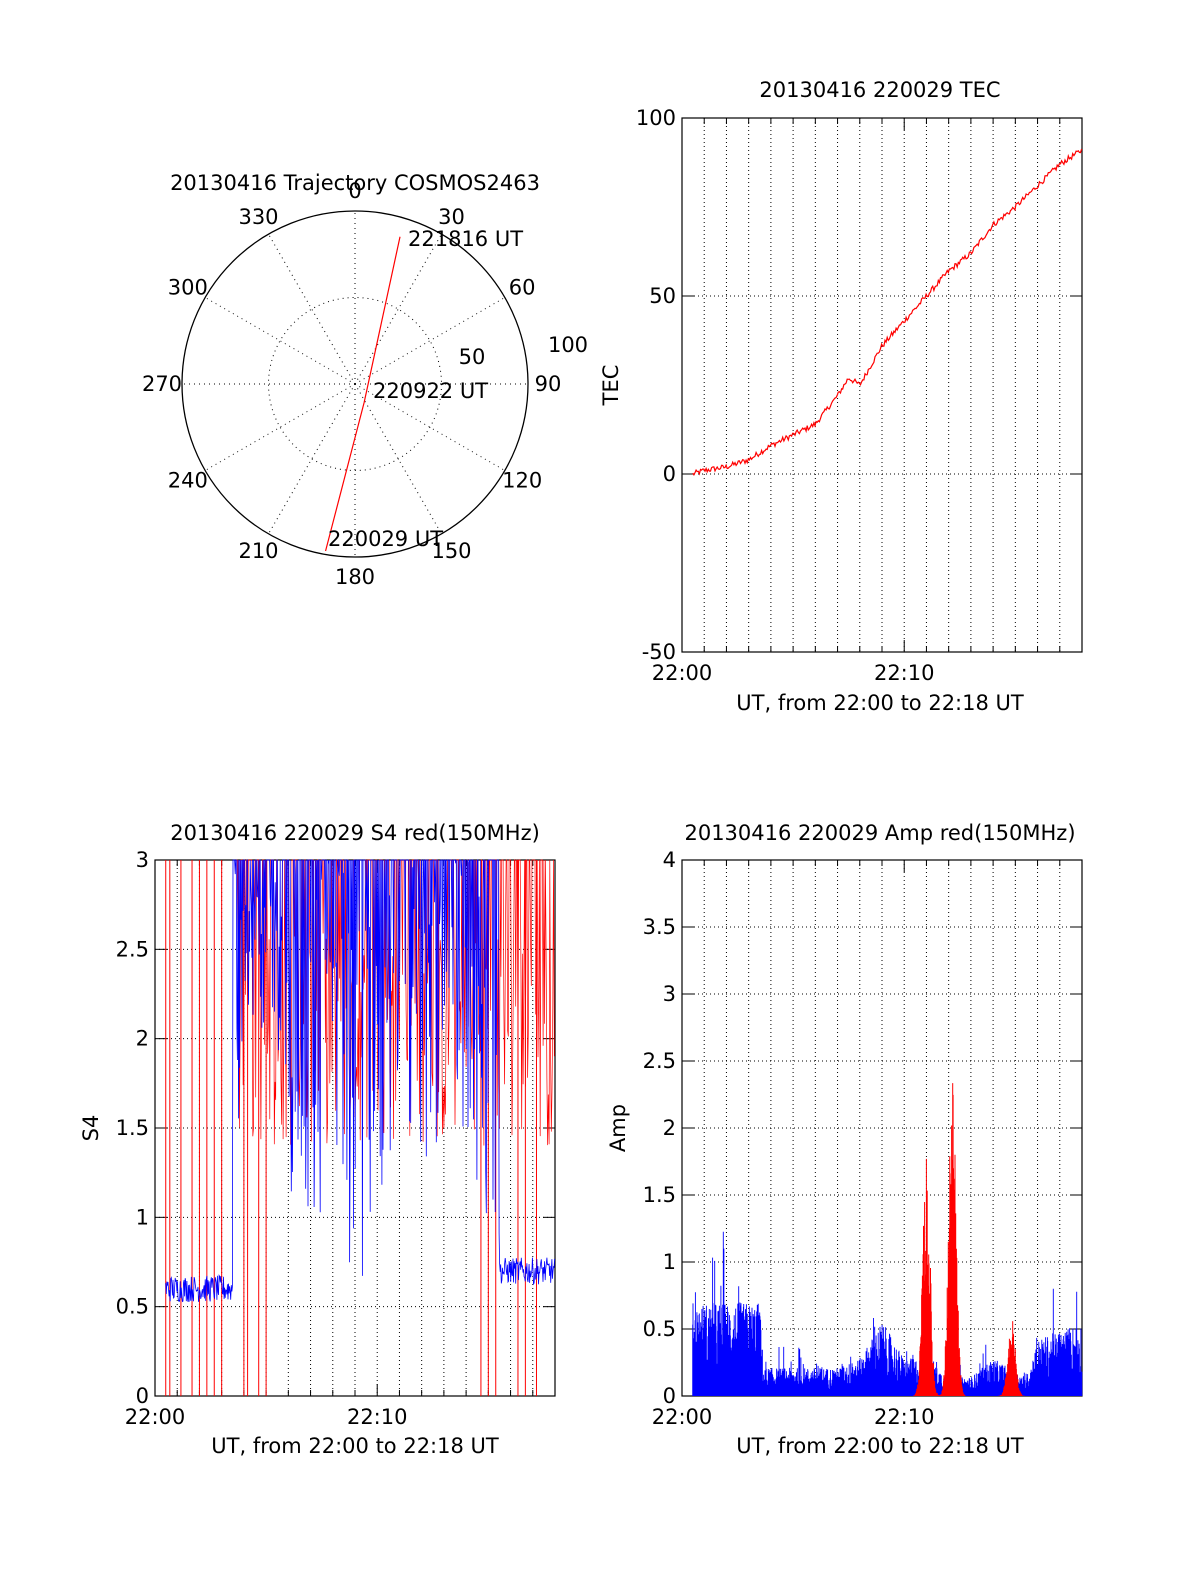  What do you see at coordinates (451, 551) in the screenshot?
I see `polar-angle-label: 150` at bounding box center [451, 551].